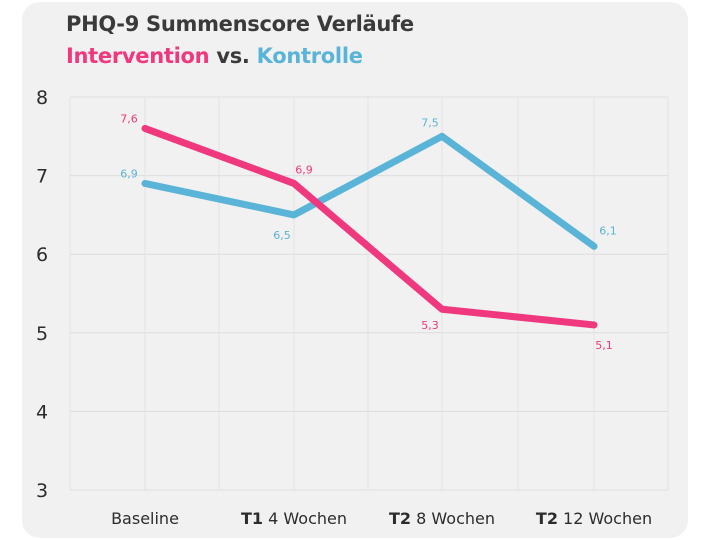 The width and height of the screenshot is (711, 540). Describe the element at coordinates (42, 491) in the screenshot. I see `y-tick-label: 3` at that location.